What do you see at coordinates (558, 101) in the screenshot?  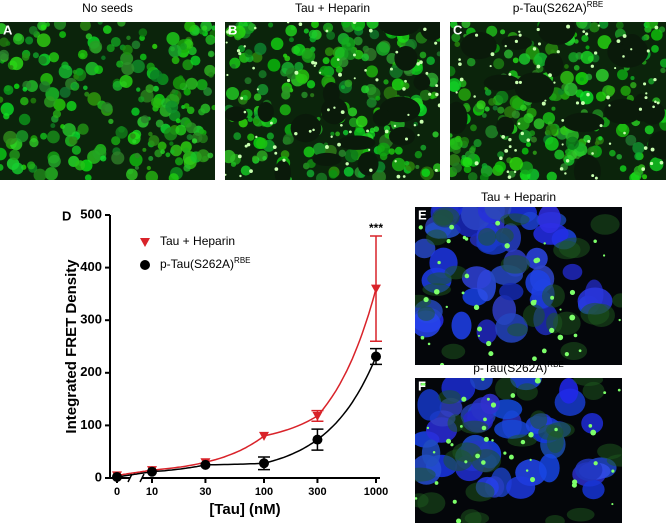 I see `micrograph-content` at bounding box center [558, 101].